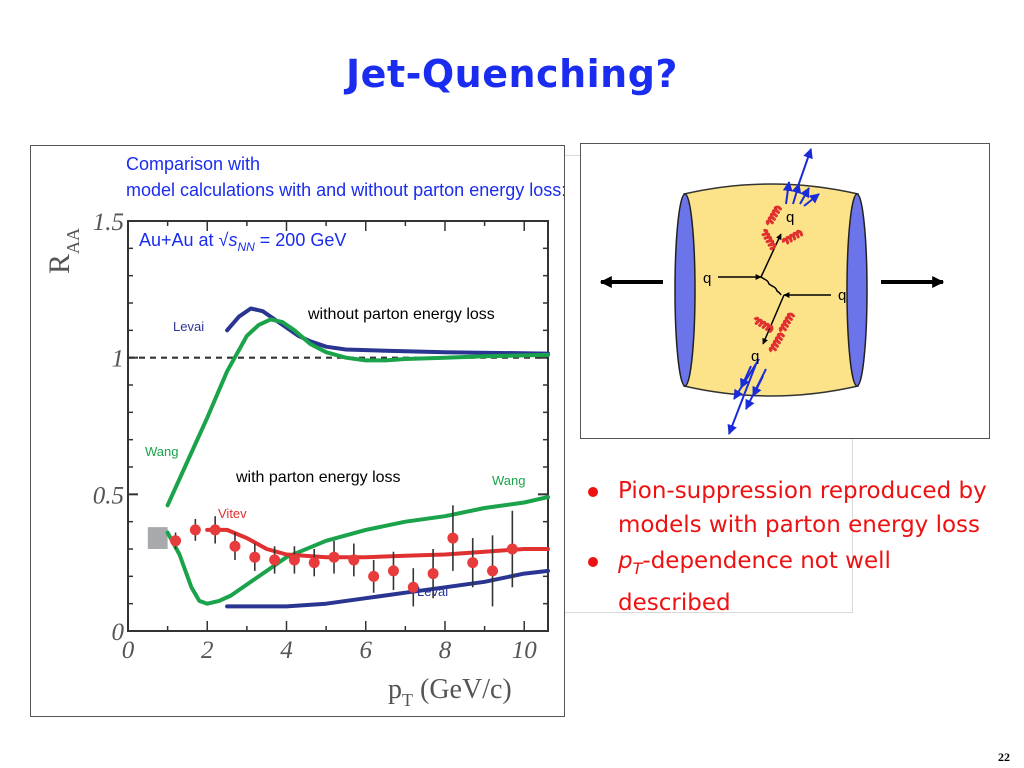  I want to click on collision-diagram: q q q q, so click(772, 291).